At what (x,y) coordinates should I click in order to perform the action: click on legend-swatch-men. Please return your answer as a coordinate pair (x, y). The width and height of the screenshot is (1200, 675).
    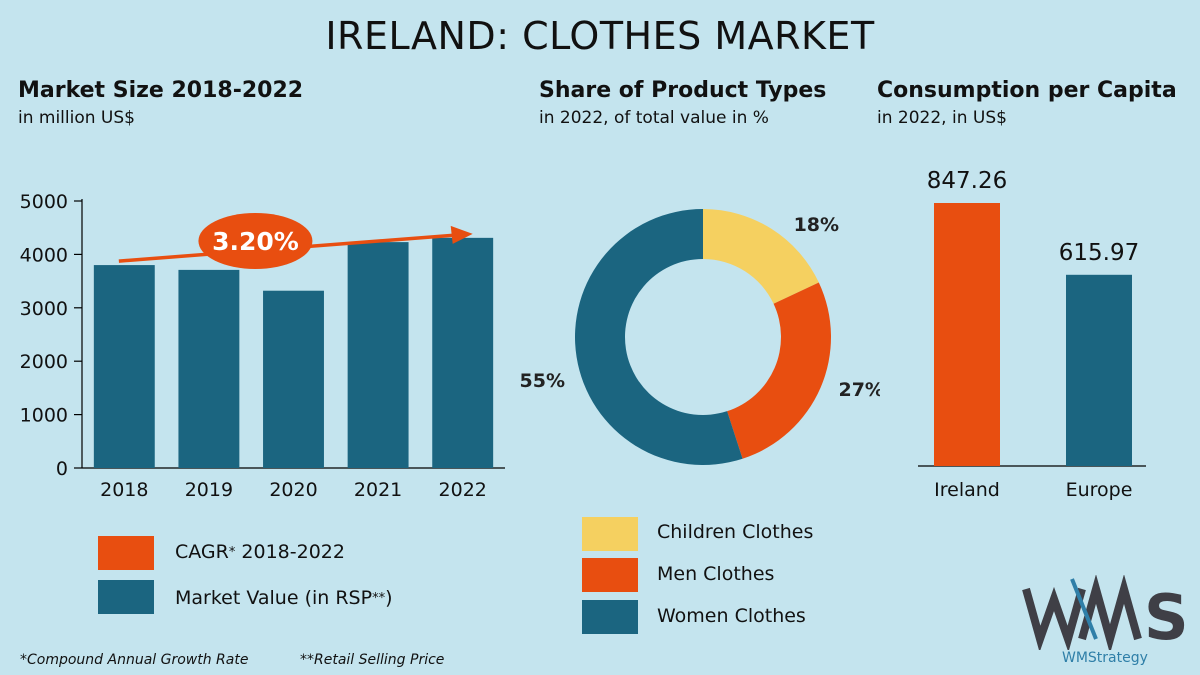
    Looking at the image, I should click on (610, 575).